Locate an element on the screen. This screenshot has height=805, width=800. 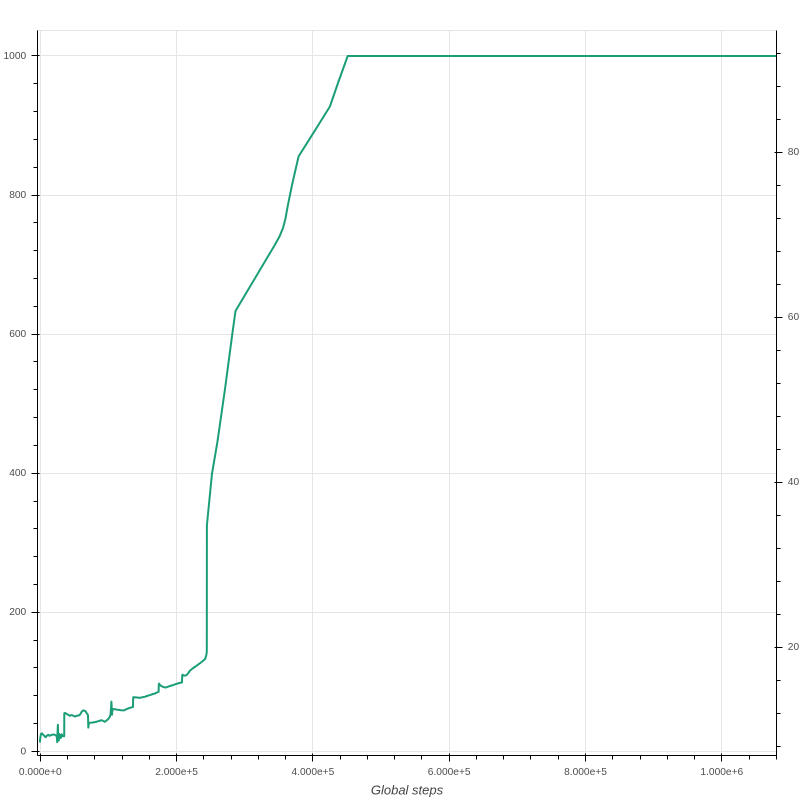
svg-text: 4.000e+5 is located at coordinates (313, 772).